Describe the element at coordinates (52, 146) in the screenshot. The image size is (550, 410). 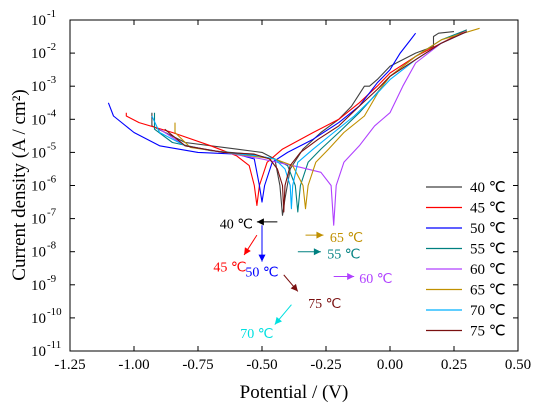
I see `y-tick-exponent: -5` at that location.